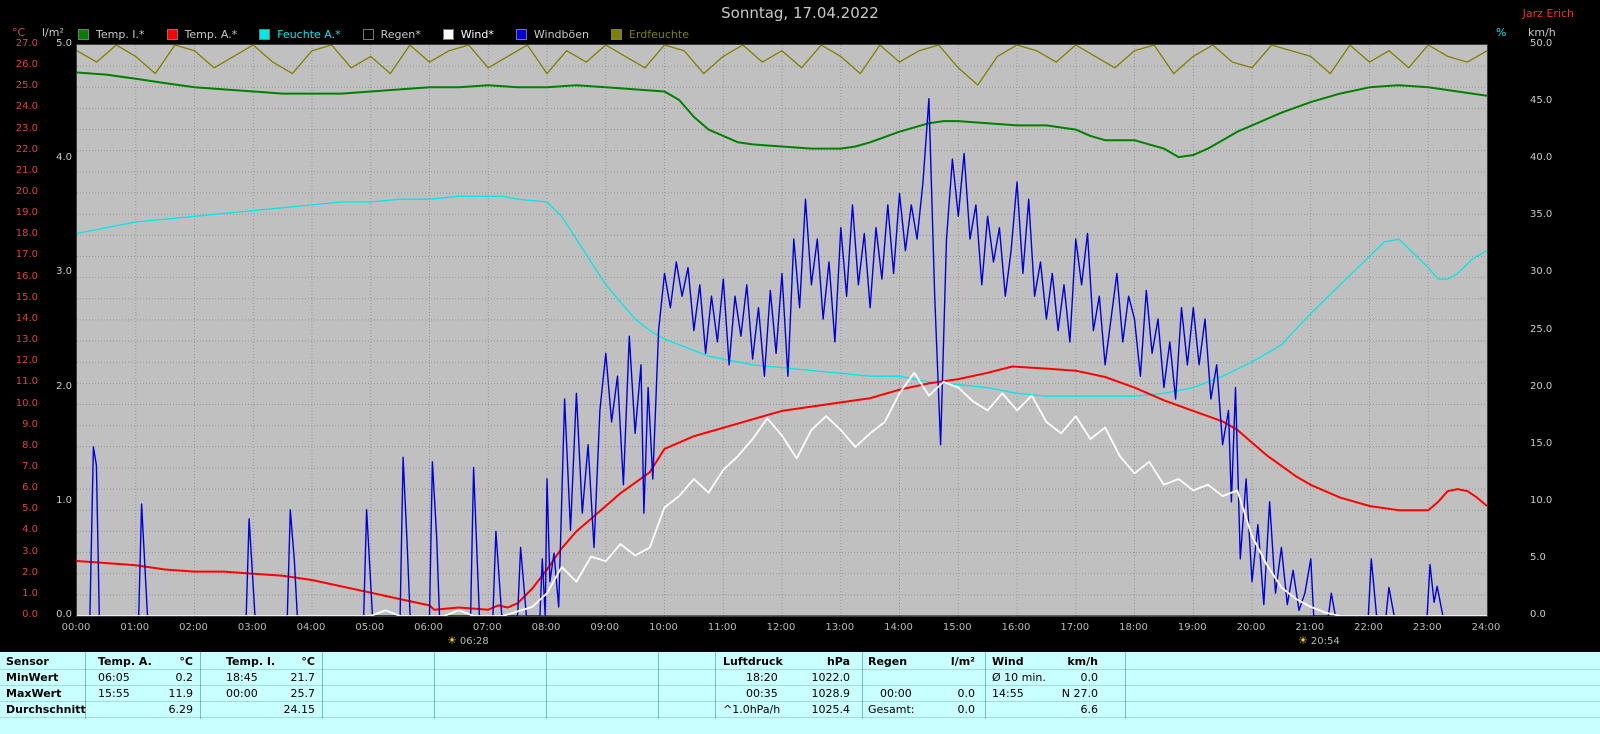 Image resolution: width=1600 pixels, height=734 pixels. I want to click on legend-label: Erdfeuchte, so click(659, 34).